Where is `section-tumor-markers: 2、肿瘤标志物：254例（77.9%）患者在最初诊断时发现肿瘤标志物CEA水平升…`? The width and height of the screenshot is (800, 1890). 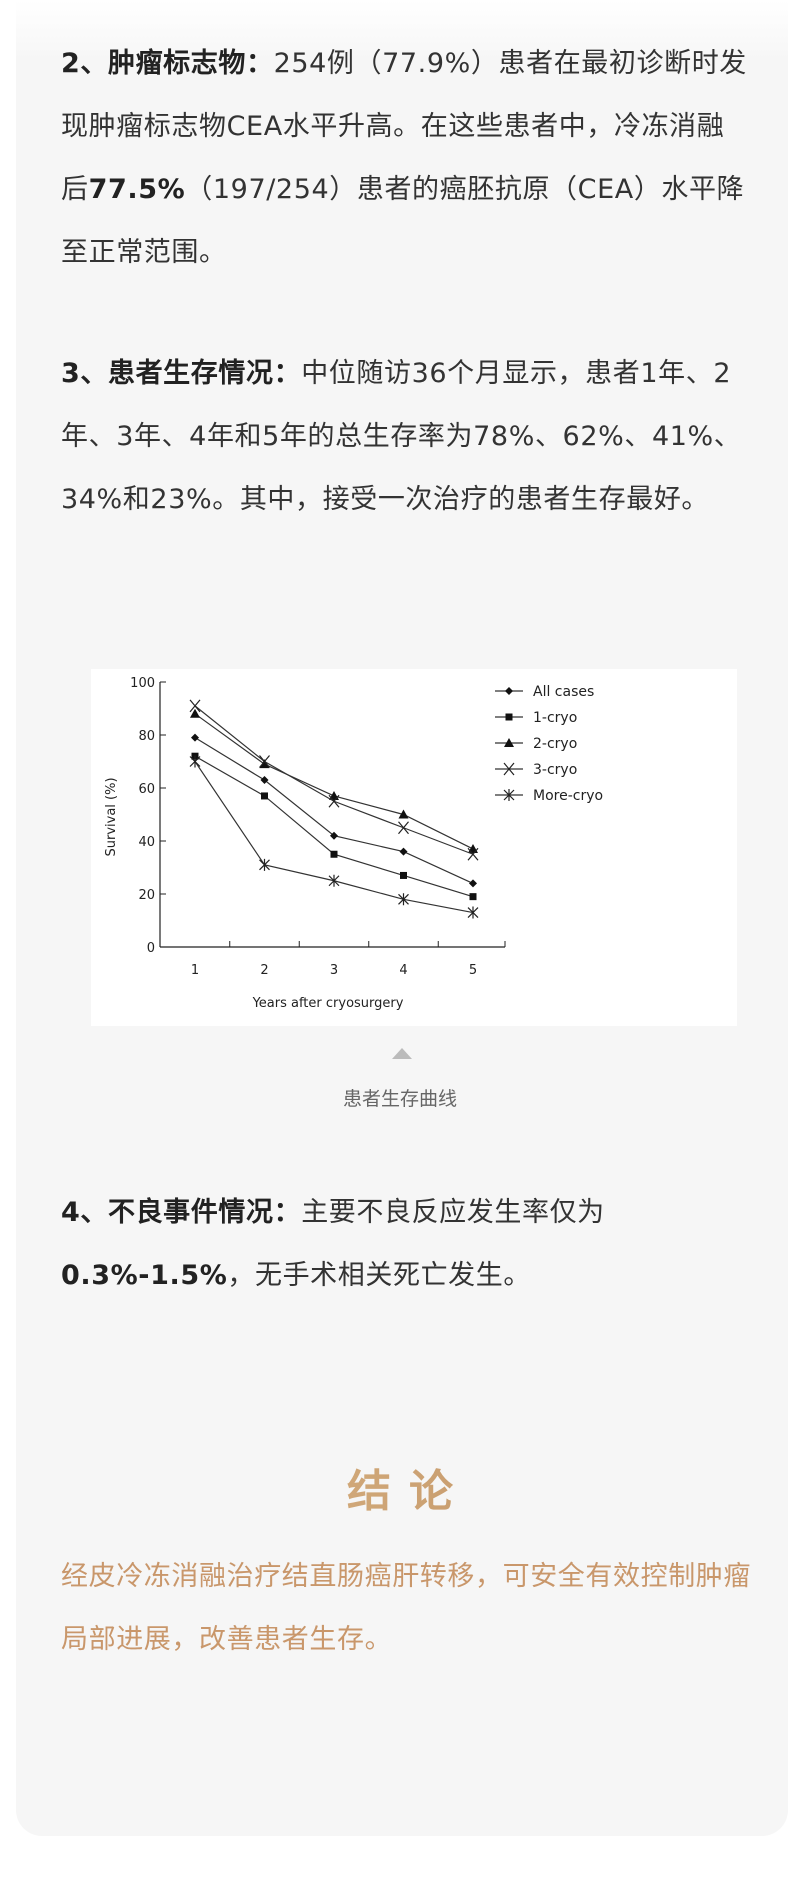
section-tumor-markers: 2、肿瘤标志物：254例（77.9%）患者在最初诊断时发现肿瘤标志物CEA水平升… is located at coordinates (406, 158).